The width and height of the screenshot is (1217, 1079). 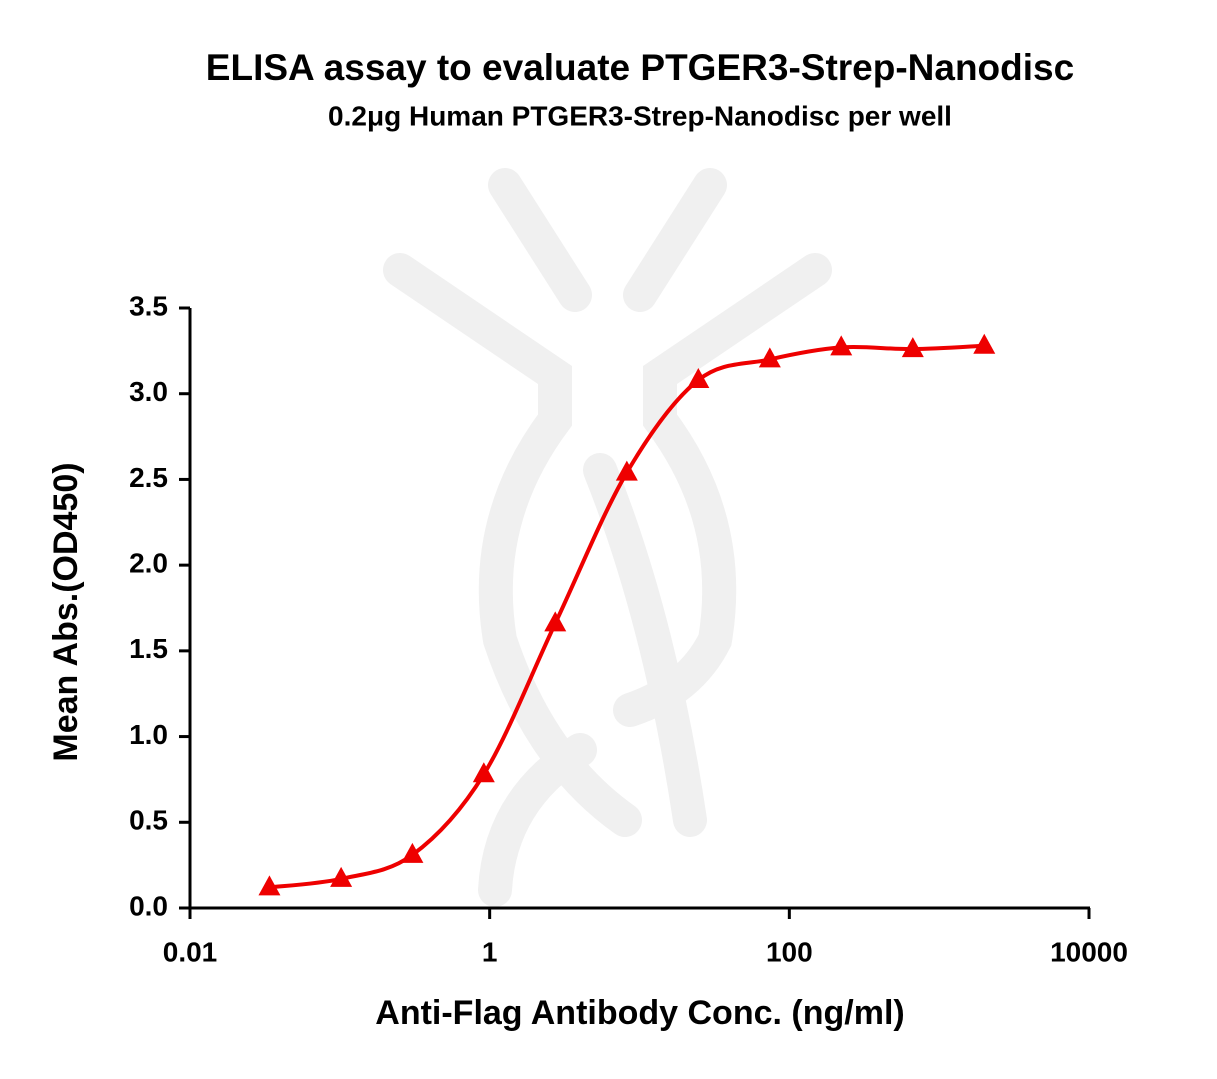 I want to click on y-tick-label: 2.5, so click(x=148, y=477).